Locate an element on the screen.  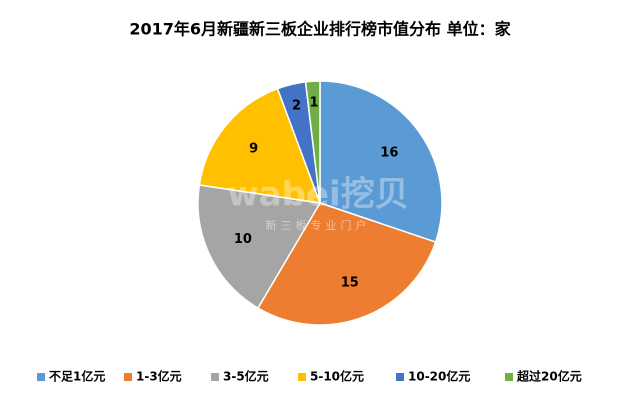
watermark-subtitle: 新三板专业门户 is located at coordinates (318, 225).